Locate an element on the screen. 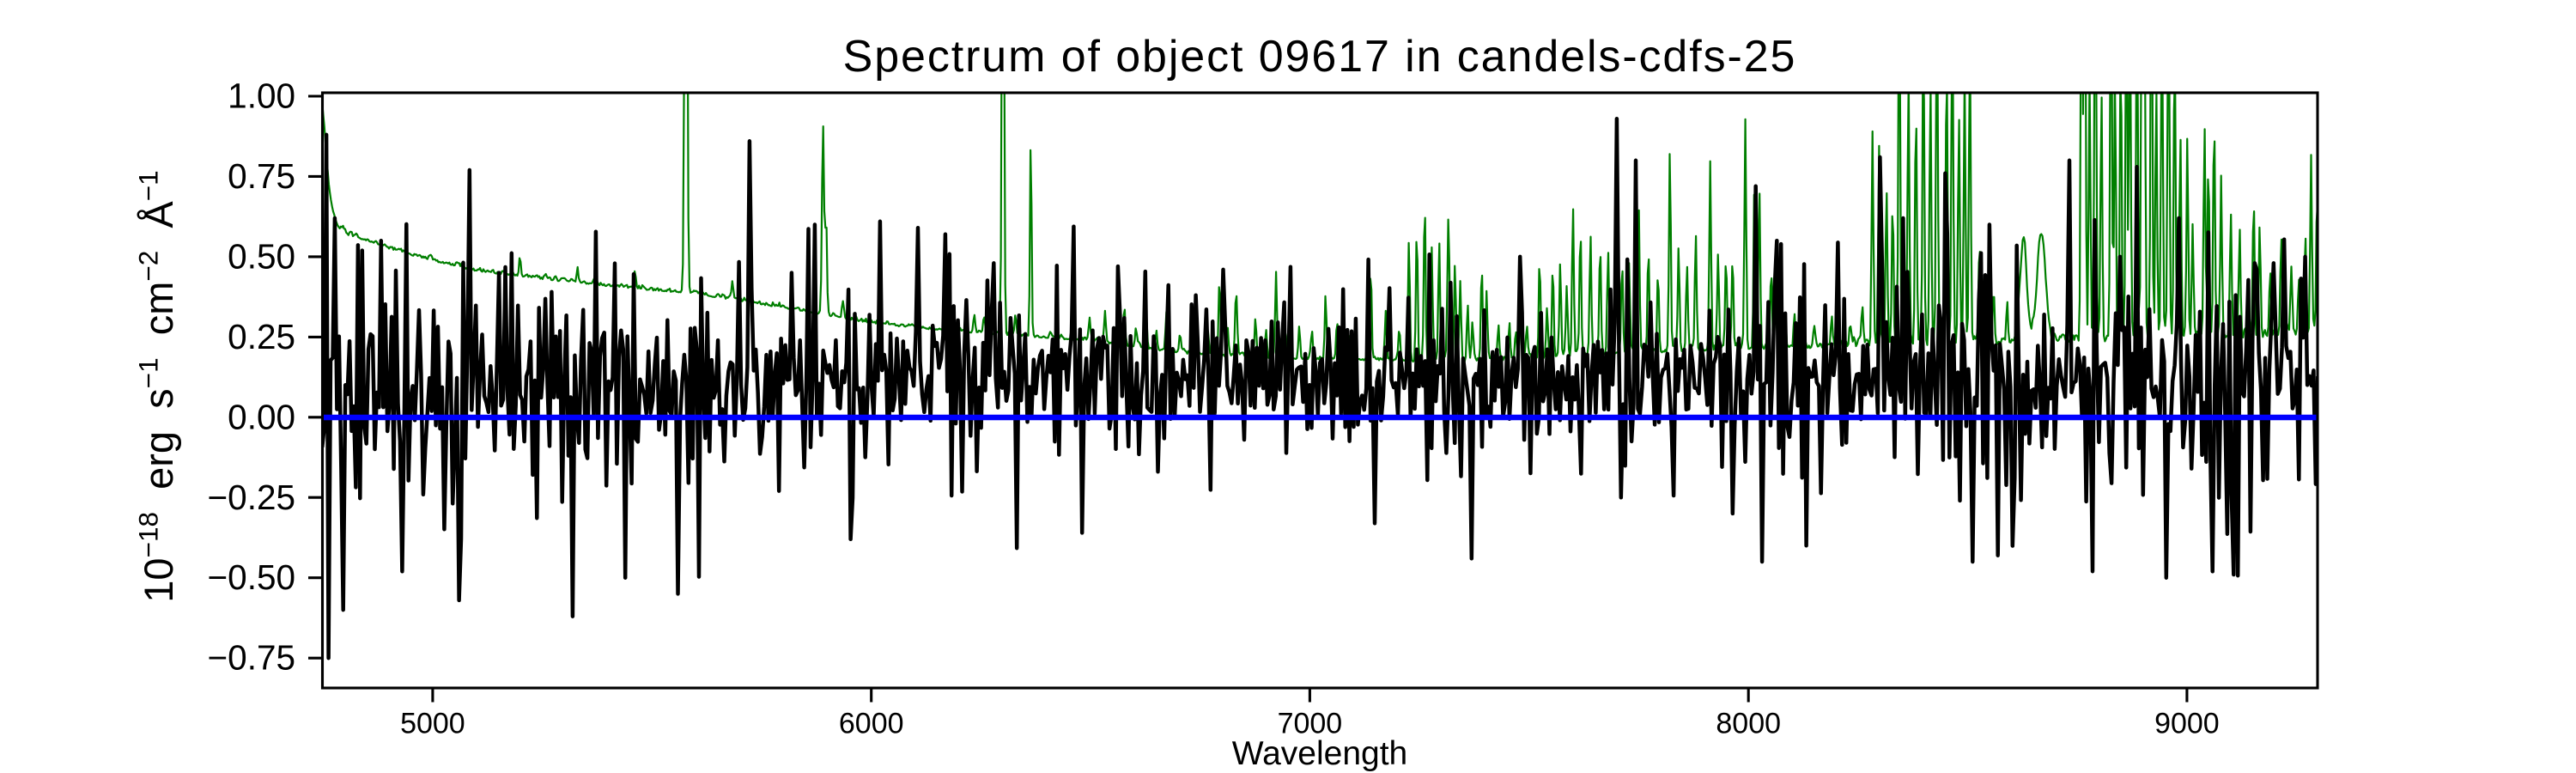 Image resolution: width=2576 pixels, height=773 pixels. svg-text: Wavelength is located at coordinates (1320, 753).